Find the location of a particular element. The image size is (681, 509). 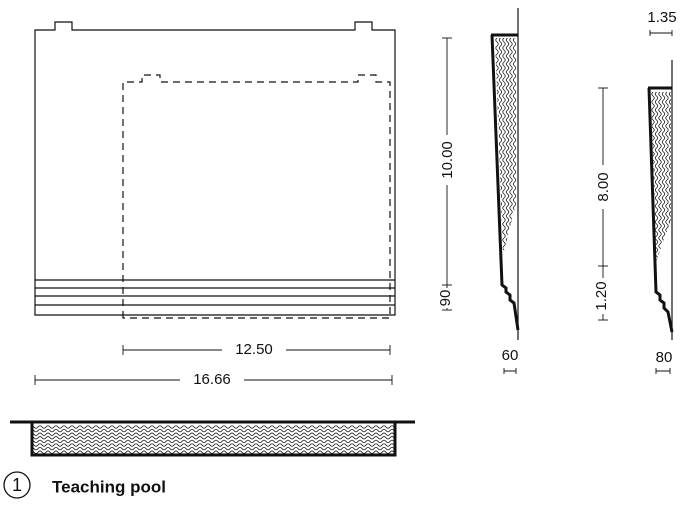

pool-basin is located at coordinates (213, 439).